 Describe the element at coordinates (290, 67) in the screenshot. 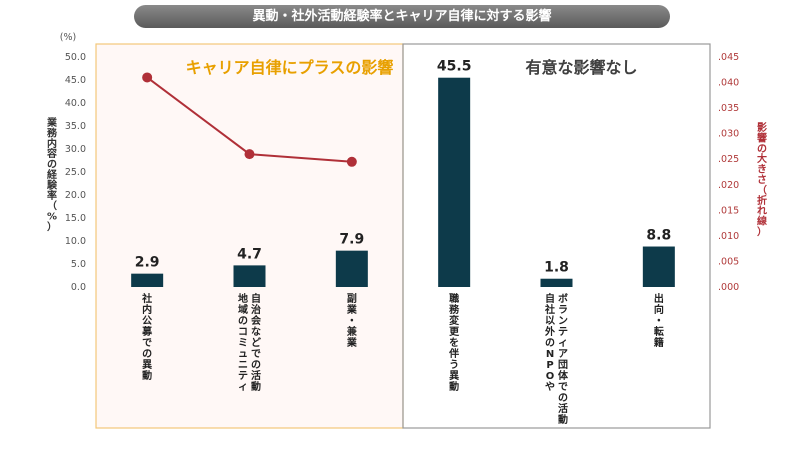

I see `positive-effect-label: キャリア自律にプラスの影響` at that location.